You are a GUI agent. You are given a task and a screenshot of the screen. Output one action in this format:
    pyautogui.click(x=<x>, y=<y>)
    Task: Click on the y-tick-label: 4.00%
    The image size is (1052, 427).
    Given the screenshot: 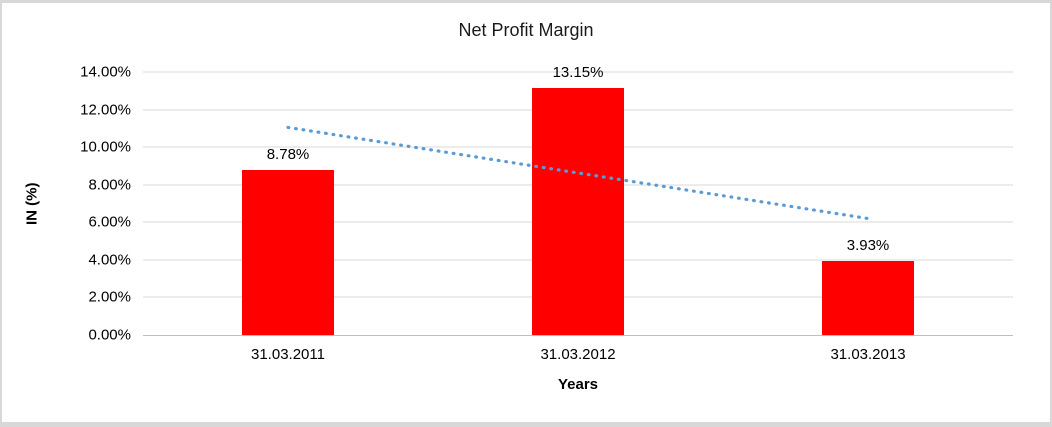 What is the action you would take?
    pyautogui.click(x=109, y=260)
    